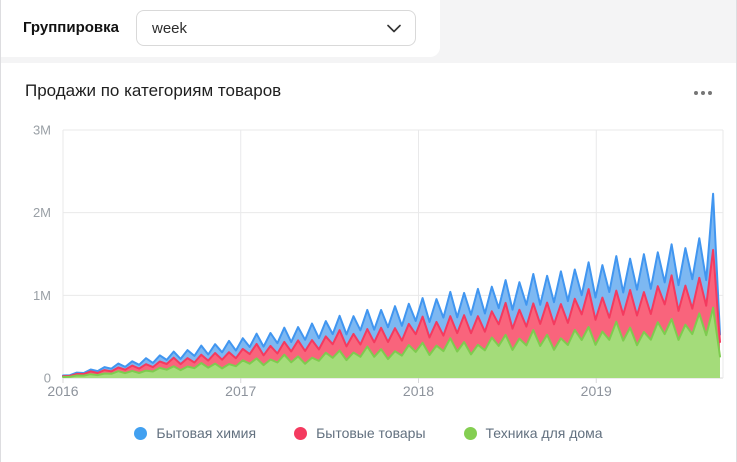  I want to click on legend-item: Бытовые товары, so click(360, 433).